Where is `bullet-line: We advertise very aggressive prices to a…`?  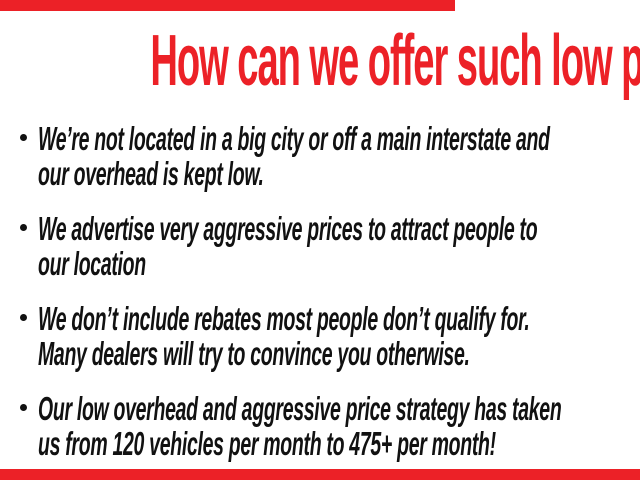 bullet-line: We advertise very aggressive prices to a… is located at coordinates (288, 228).